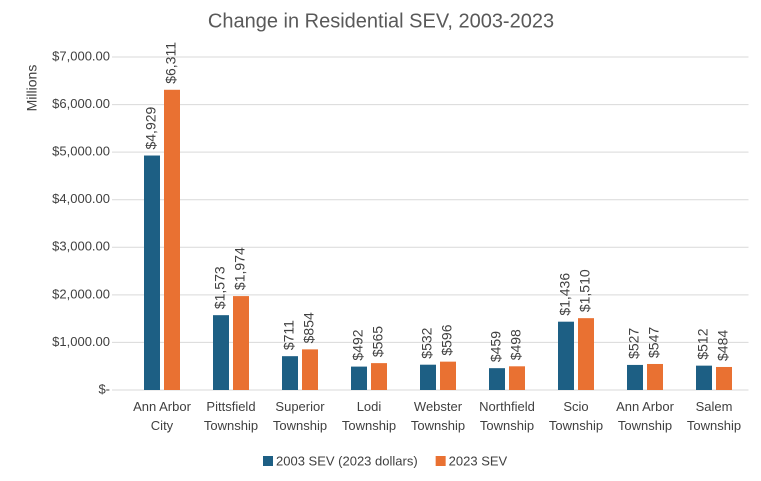  Describe the element at coordinates (516, 344) in the screenshot. I see `data-label: $498` at that location.